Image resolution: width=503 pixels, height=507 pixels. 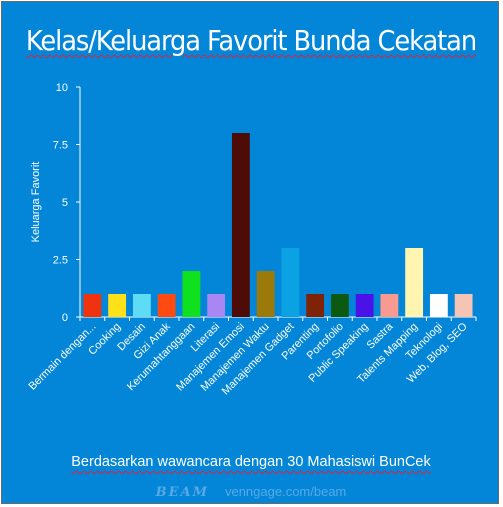 What do you see at coordinates (36, 202) in the screenshot?
I see `y-axis-label: Keluarga Favorit` at bounding box center [36, 202].